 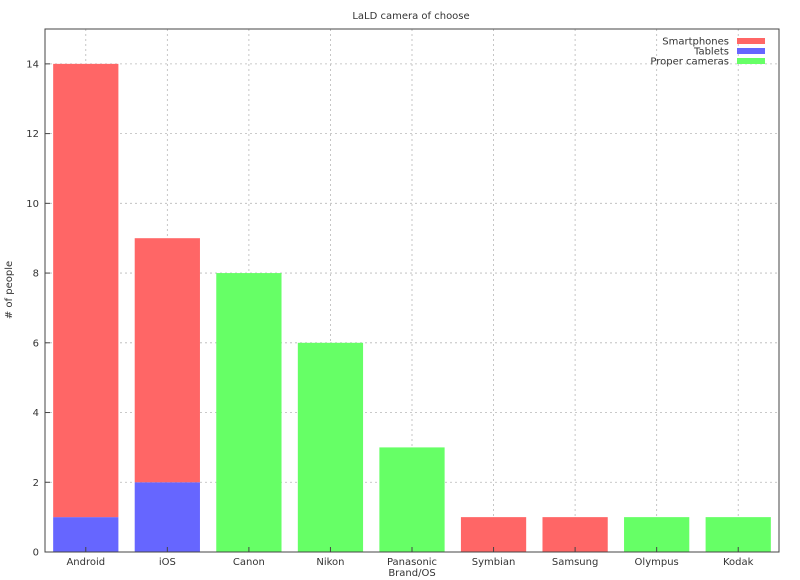 What do you see at coordinates (412, 499) in the screenshot?
I see `bar-panasonic-proper-cameras` at bounding box center [412, 499].